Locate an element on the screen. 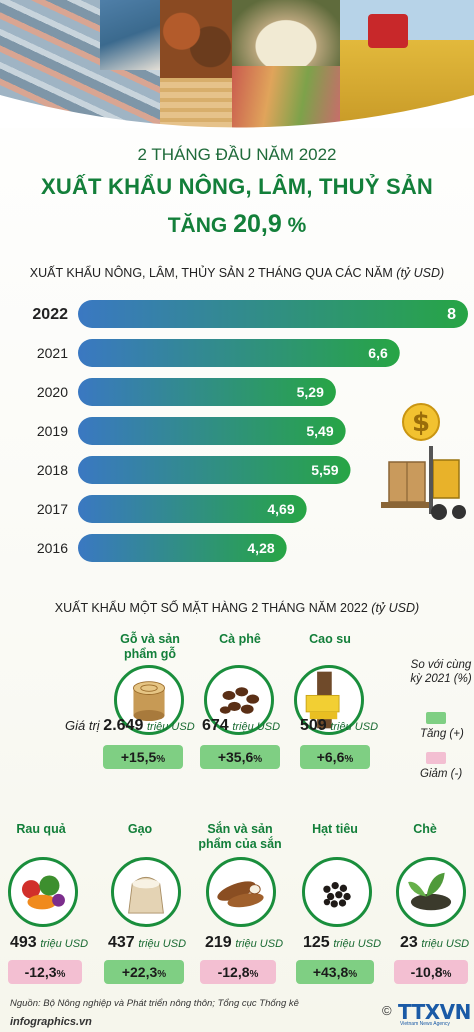  change-pepper: +43,8 is located at coordinates (330, 972).